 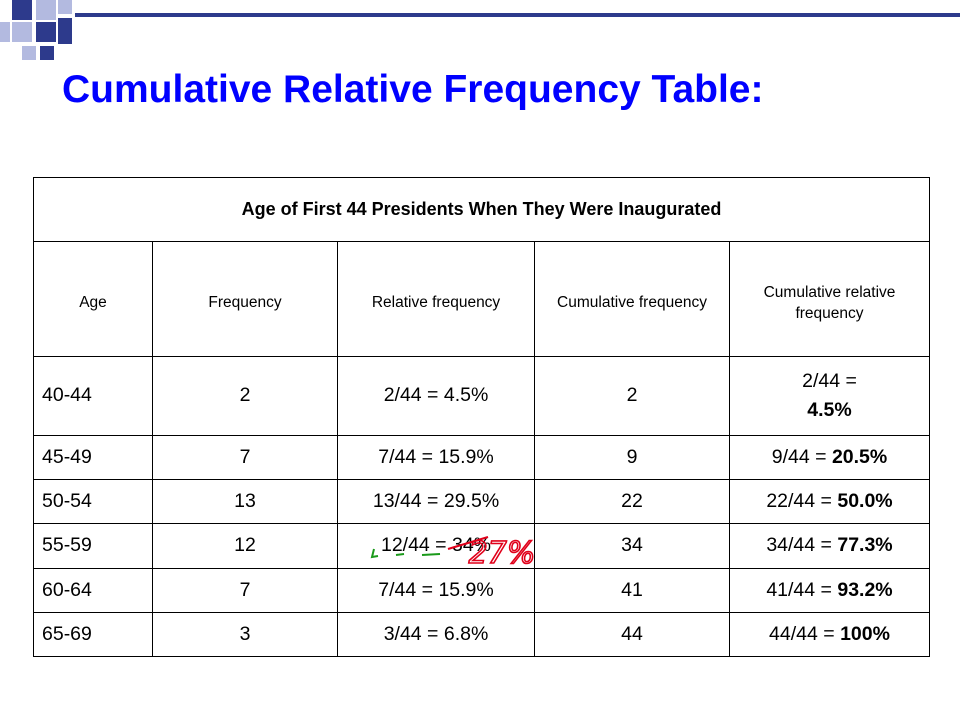 I want to click on table-row: 65-69 3 3/44 = 6.8% 44 44/44 = 100%, so click(x=481, y=634).